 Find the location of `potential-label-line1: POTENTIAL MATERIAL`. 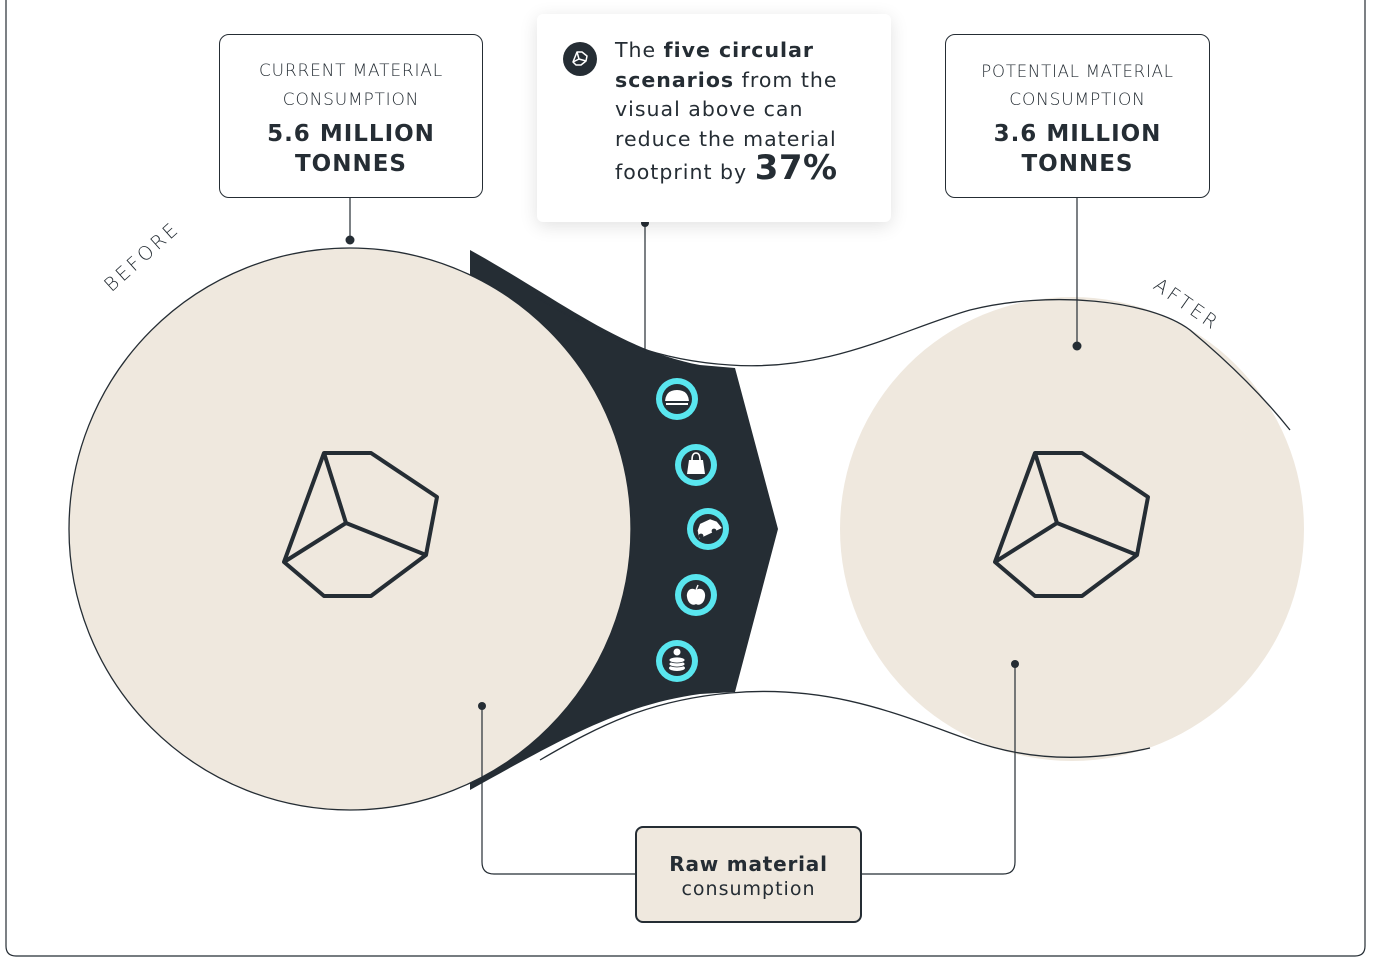

potential-label-line1: POTENTIAL MATERIAL is located at coordinates (1077, 71).